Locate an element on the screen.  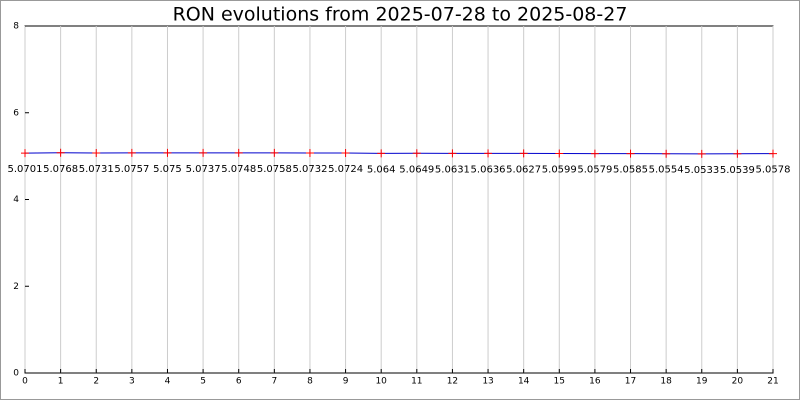
value-label: 5.0585 is located at coordinates (630, 170).